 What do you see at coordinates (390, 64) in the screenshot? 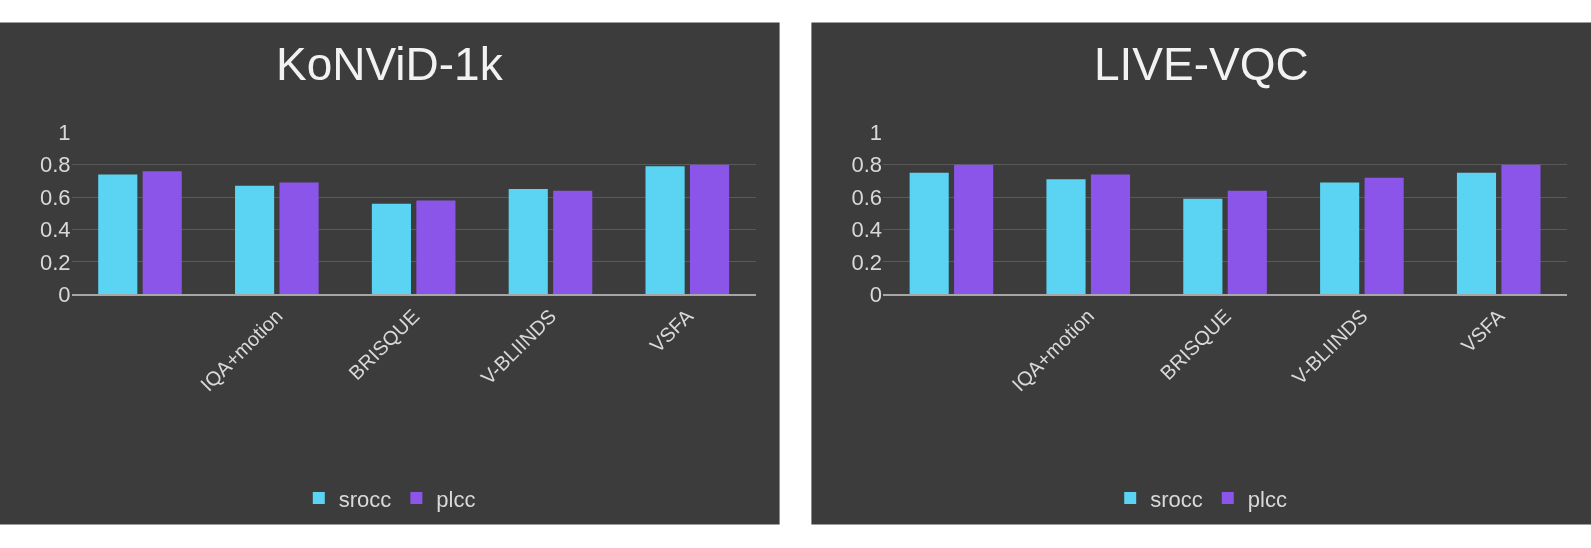
I see `chart-title: KoNViD-1k` at bounding box center [390, 64].